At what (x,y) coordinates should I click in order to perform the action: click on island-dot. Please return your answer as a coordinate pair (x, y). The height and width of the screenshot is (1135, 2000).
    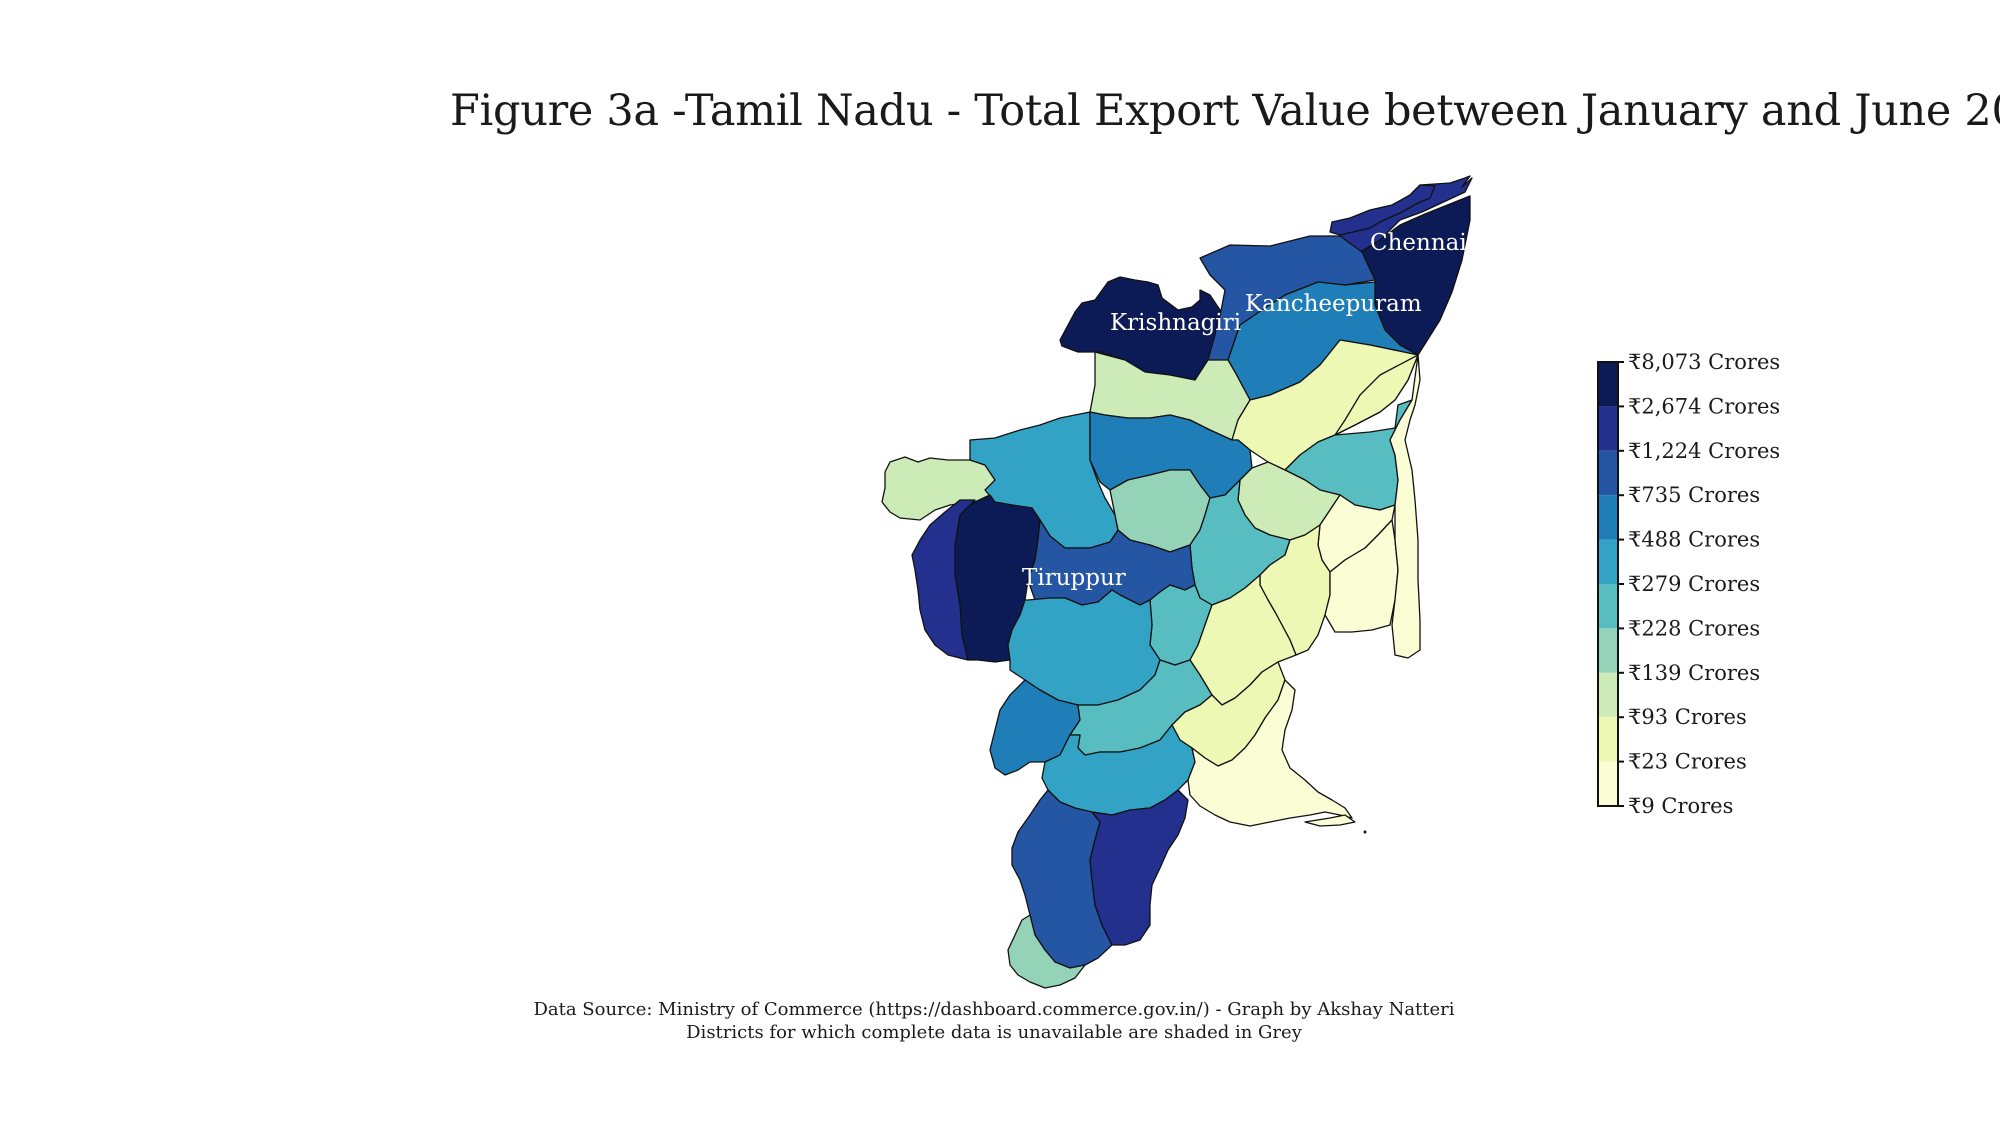
    Looking at the image, I should click on (1365, 832).